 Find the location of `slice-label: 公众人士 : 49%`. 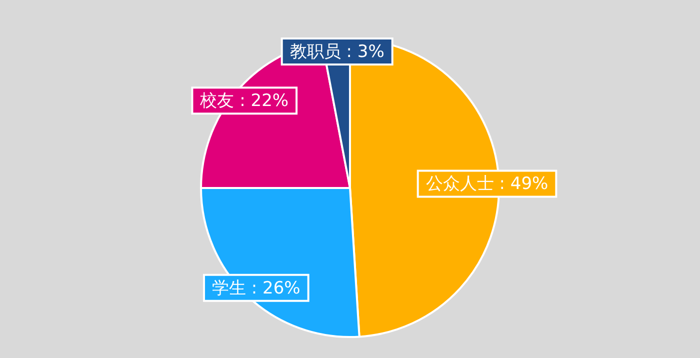

slice-label: 公众人士 : 49% is located at coordinates (487, 184).